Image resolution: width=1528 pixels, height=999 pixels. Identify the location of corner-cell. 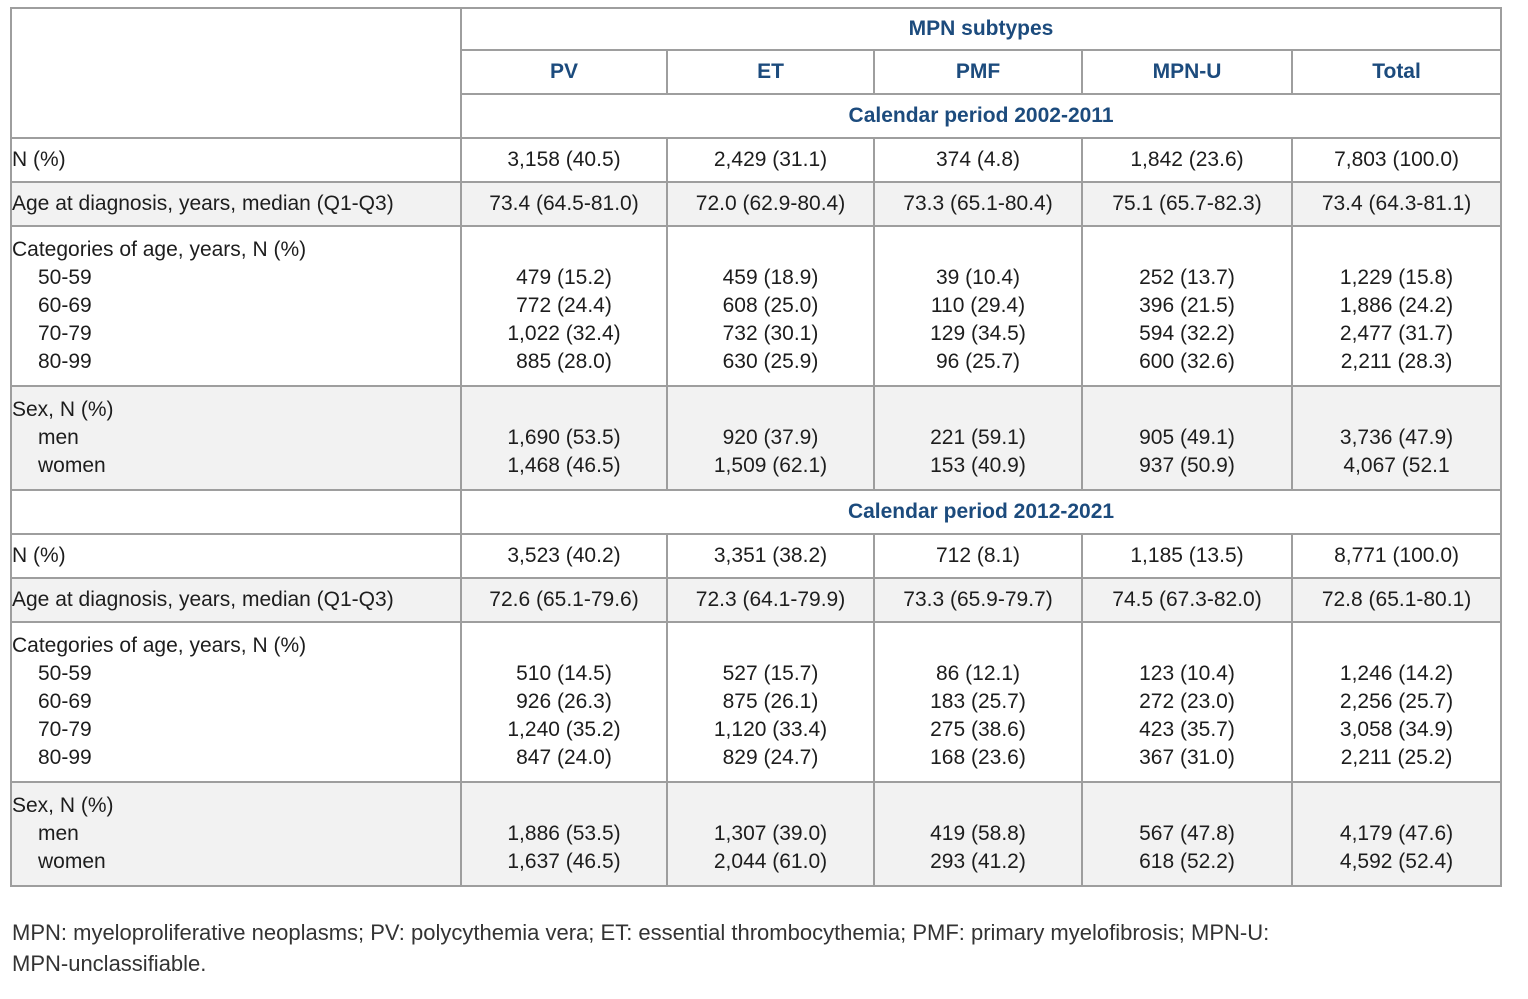
(236, 73).